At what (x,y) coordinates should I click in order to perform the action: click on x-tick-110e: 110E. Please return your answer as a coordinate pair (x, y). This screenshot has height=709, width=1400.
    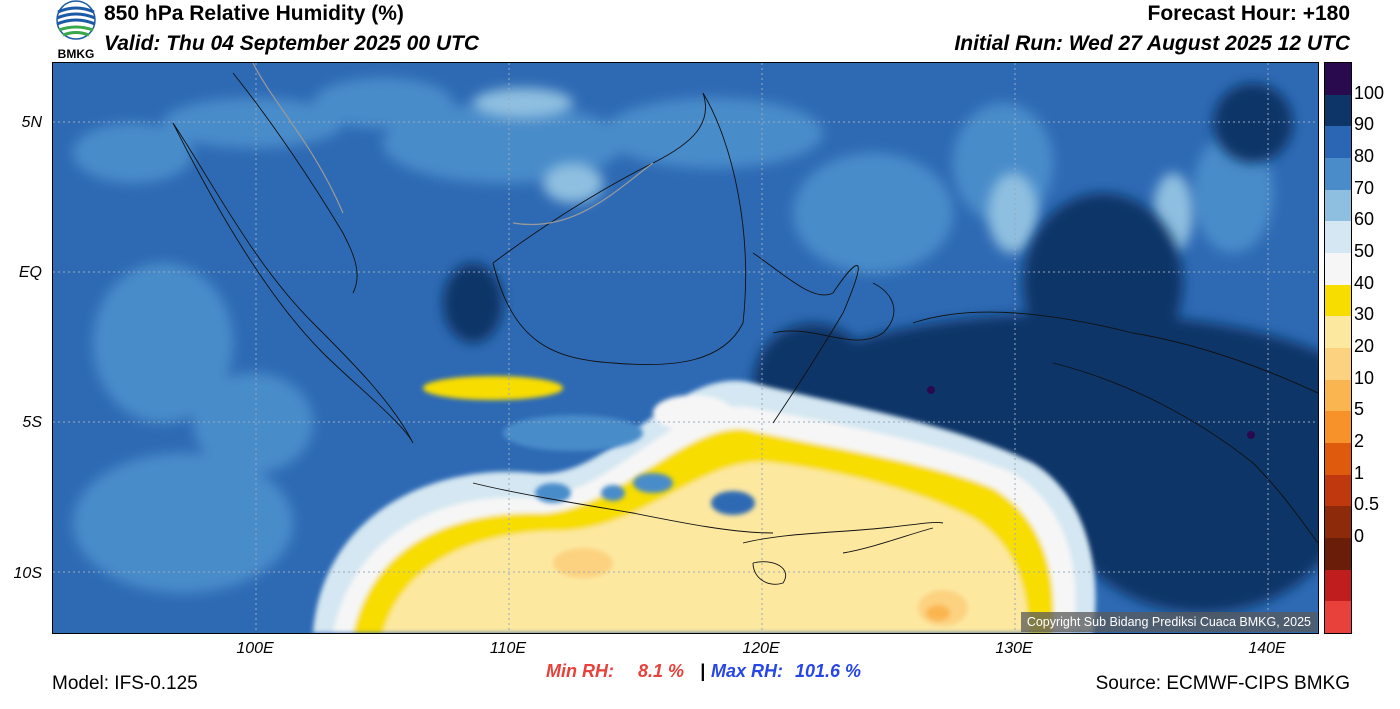
    Looking at the image, I should click on (508, 648).